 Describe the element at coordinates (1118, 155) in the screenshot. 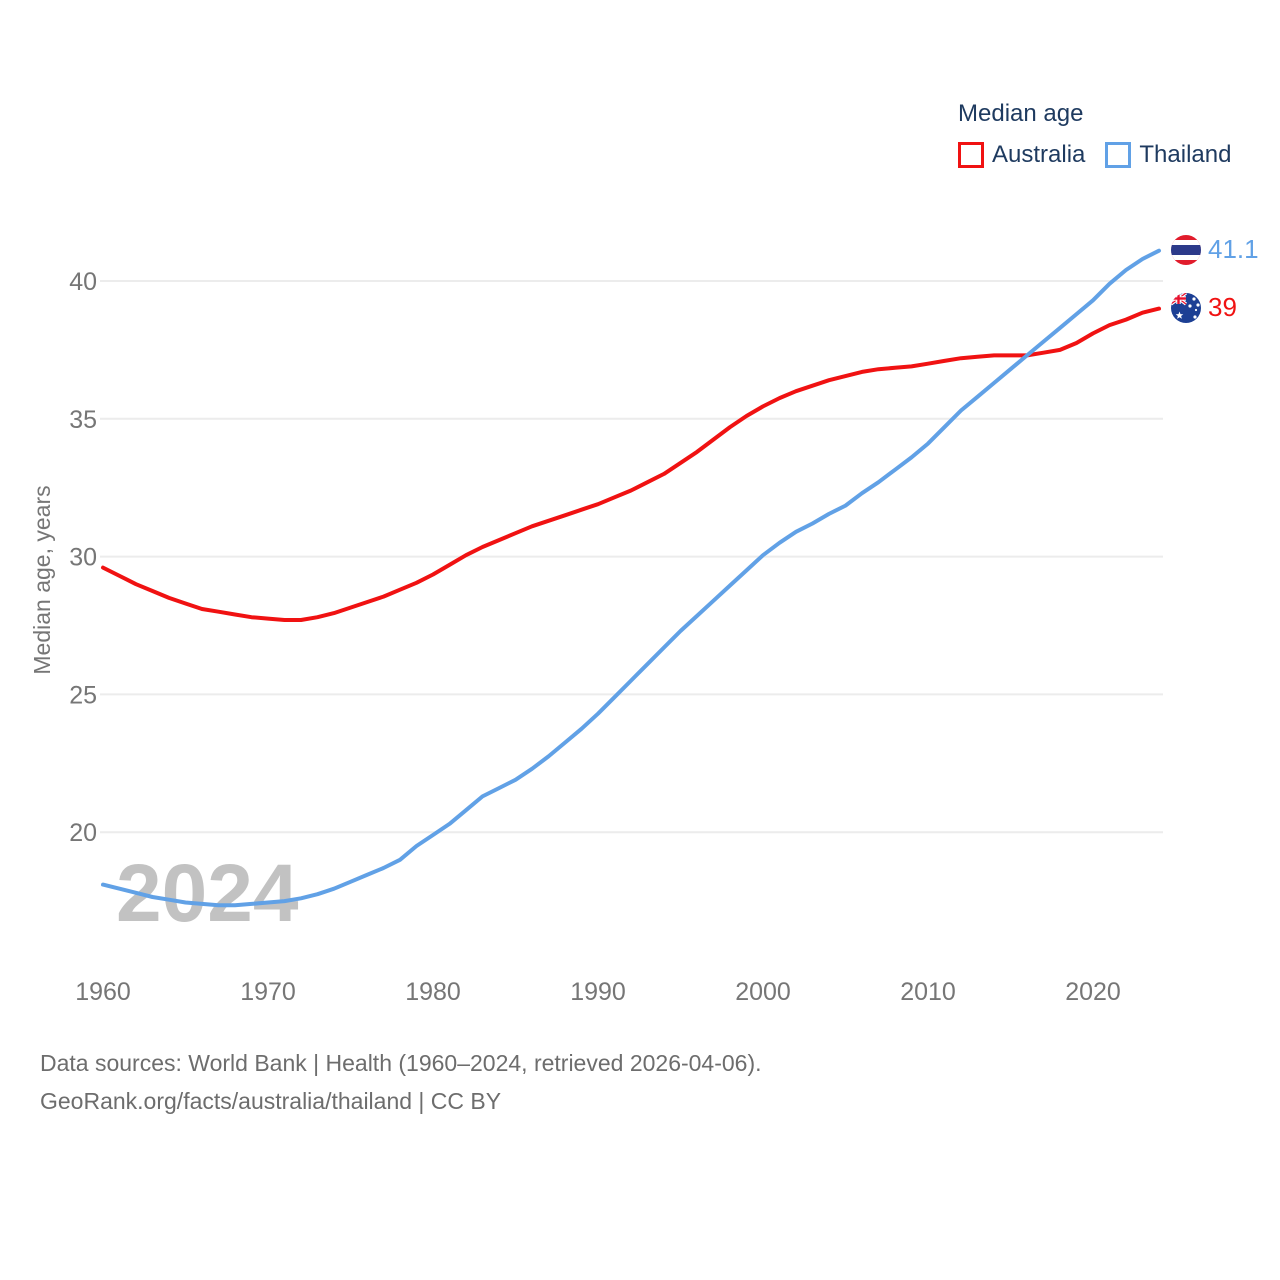

I see `thailand-swatch-icon` at that location.